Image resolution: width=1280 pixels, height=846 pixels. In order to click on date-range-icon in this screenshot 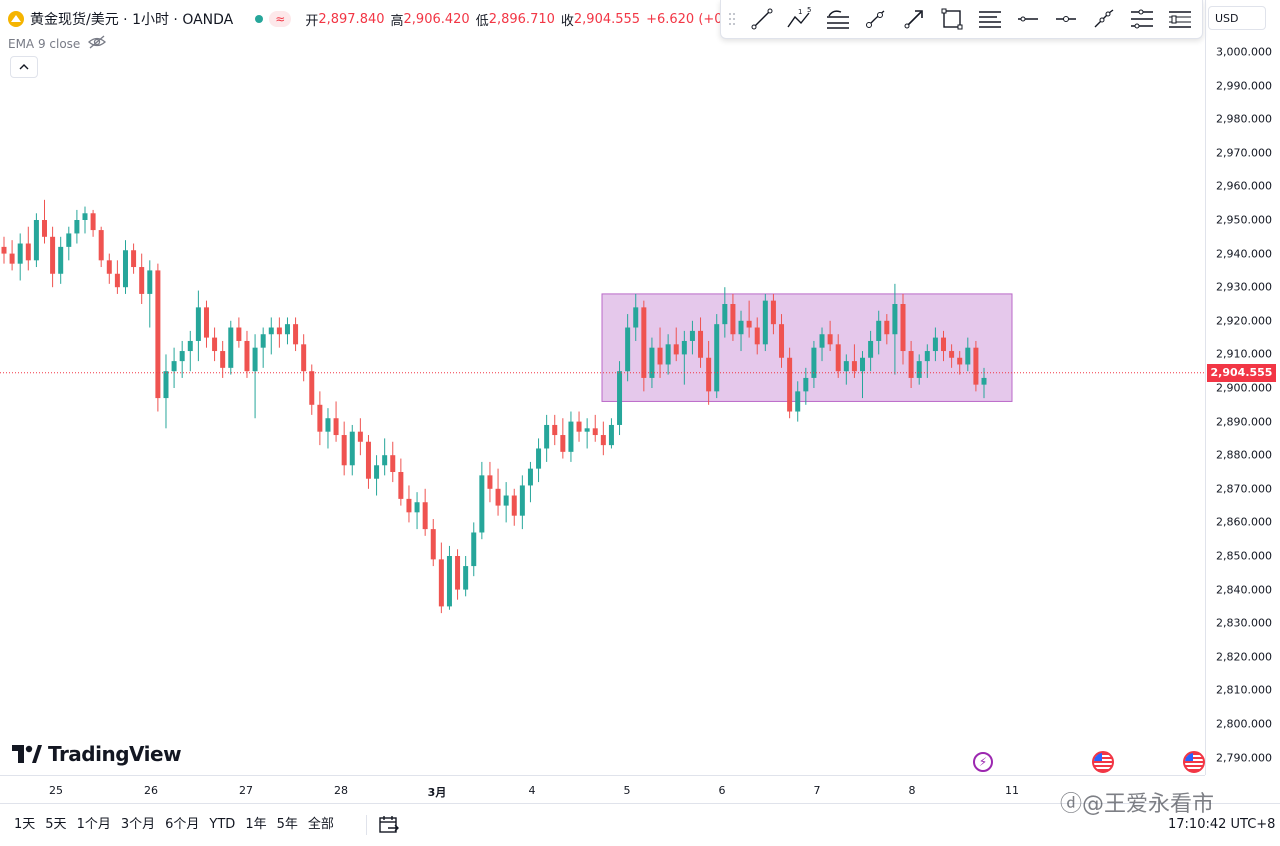, I will do `click(1180, 19)`.